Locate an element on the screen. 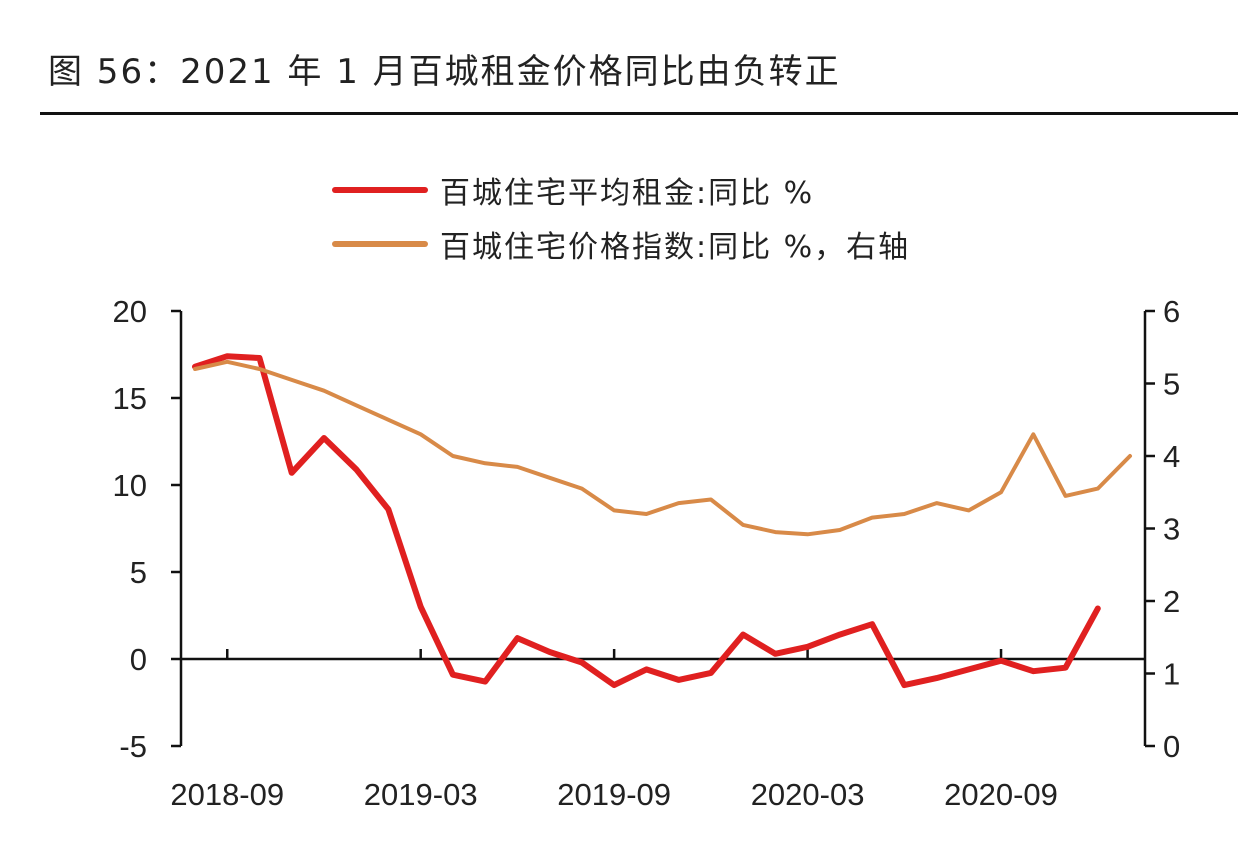 Image resolution: width=1260 pixels, height=848 pixels. legend-swatch-rent is located at coordinates (380, 190).